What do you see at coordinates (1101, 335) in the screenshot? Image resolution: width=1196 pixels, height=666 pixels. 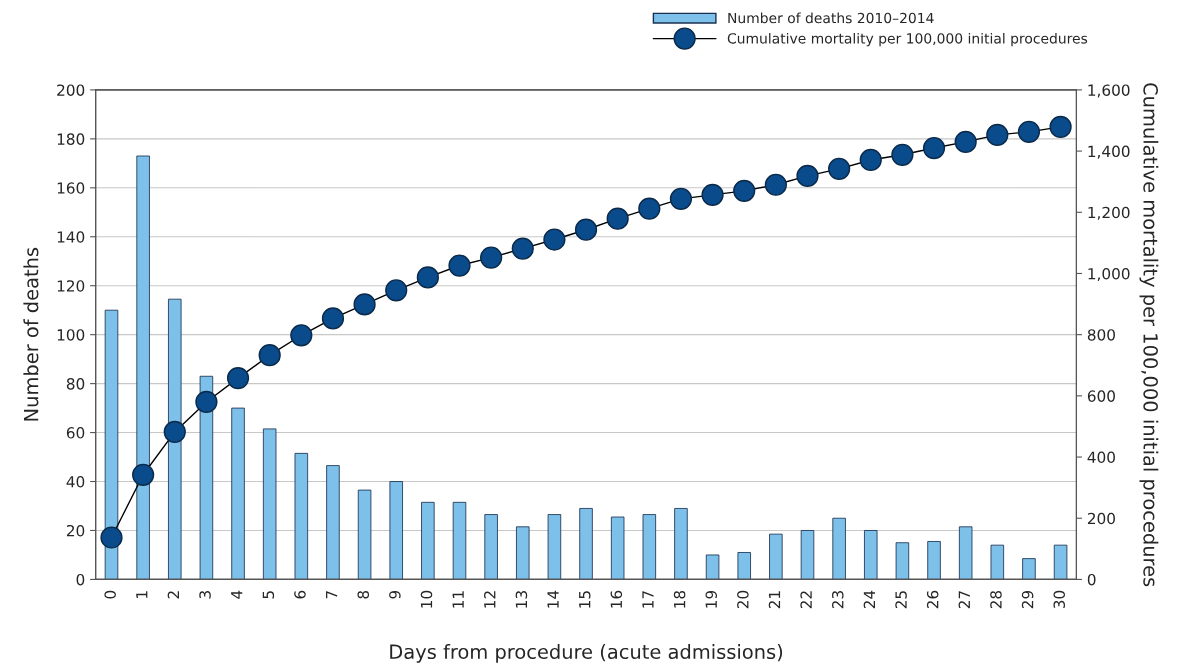 I see `y2-tick-label: 800` at bounding box center [1101, 335].